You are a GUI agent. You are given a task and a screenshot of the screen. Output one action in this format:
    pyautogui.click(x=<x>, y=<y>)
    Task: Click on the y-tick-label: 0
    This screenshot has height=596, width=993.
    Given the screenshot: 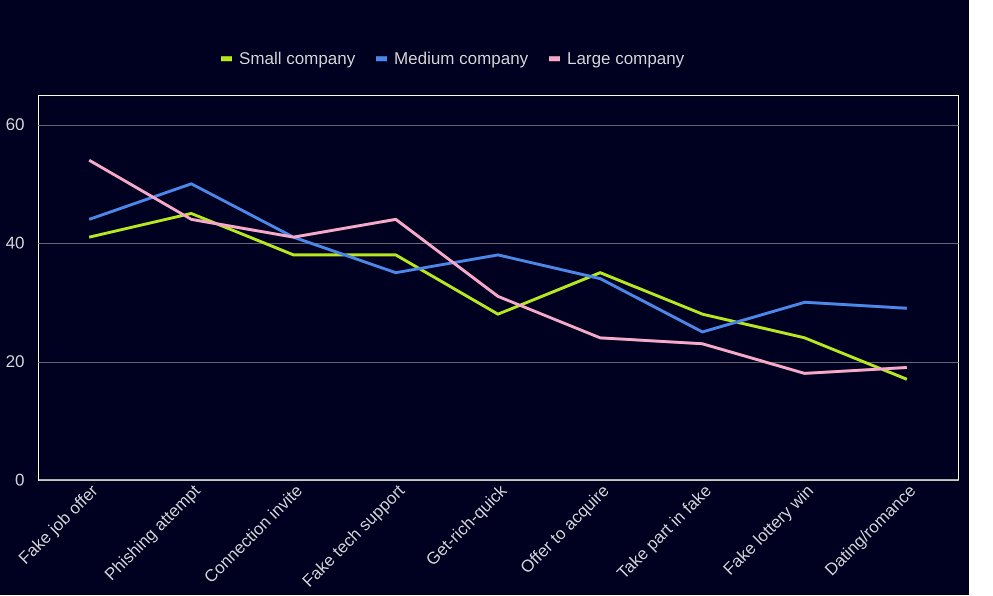 What is the action you would take?
    pyautogui.click(x=19, y=480)
    